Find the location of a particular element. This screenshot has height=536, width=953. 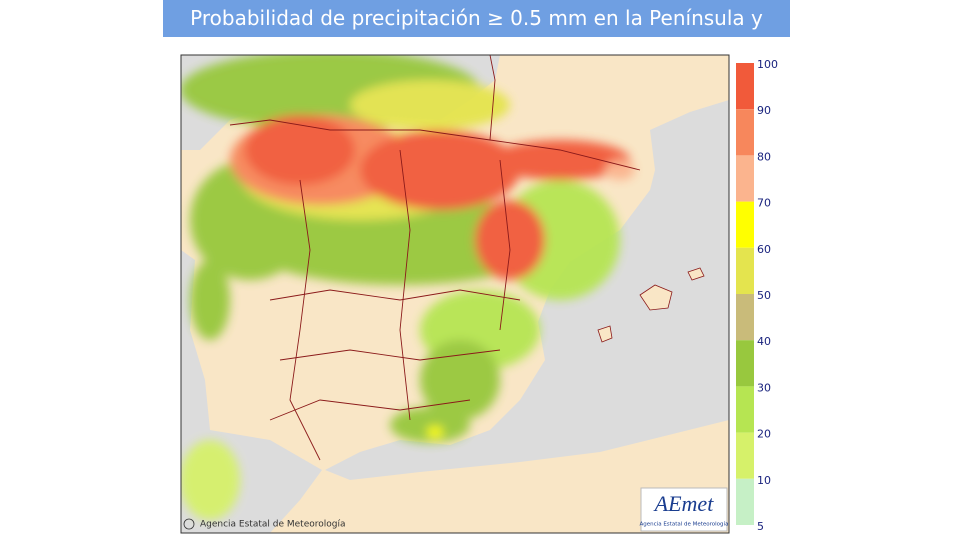

logo: AEmet Agencia Estatal de Meteorología is located at coordinates (684, 509).